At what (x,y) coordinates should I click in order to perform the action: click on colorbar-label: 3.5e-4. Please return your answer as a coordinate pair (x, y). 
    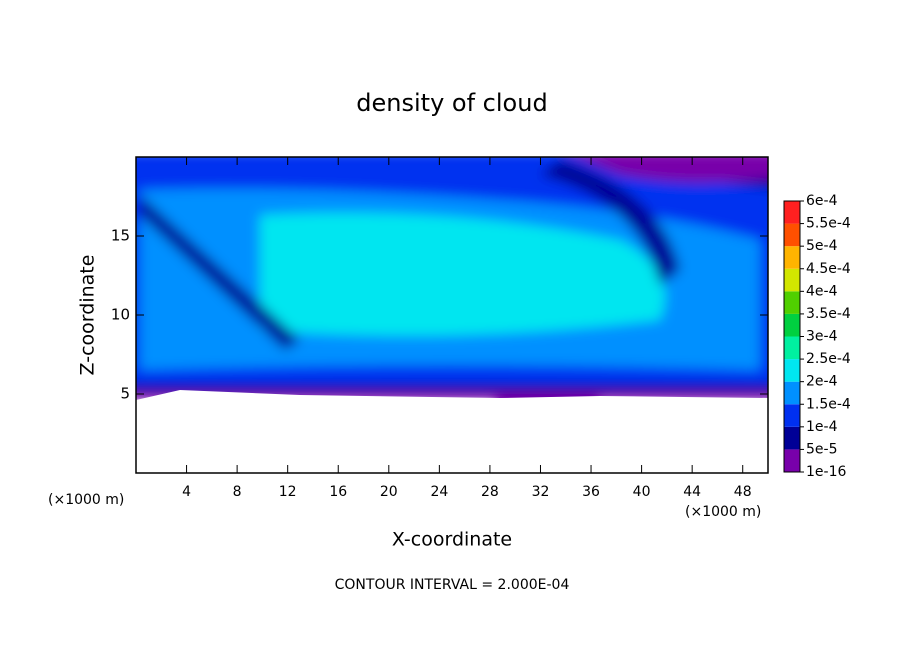
    Looking at the image, I should click on (828, 314).